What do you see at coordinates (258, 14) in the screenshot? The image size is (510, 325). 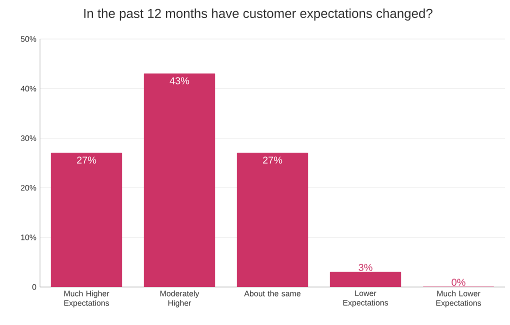 I see `chart-title: In the past 12 months have customer expectations changed?` at bounding box center [258, 14].